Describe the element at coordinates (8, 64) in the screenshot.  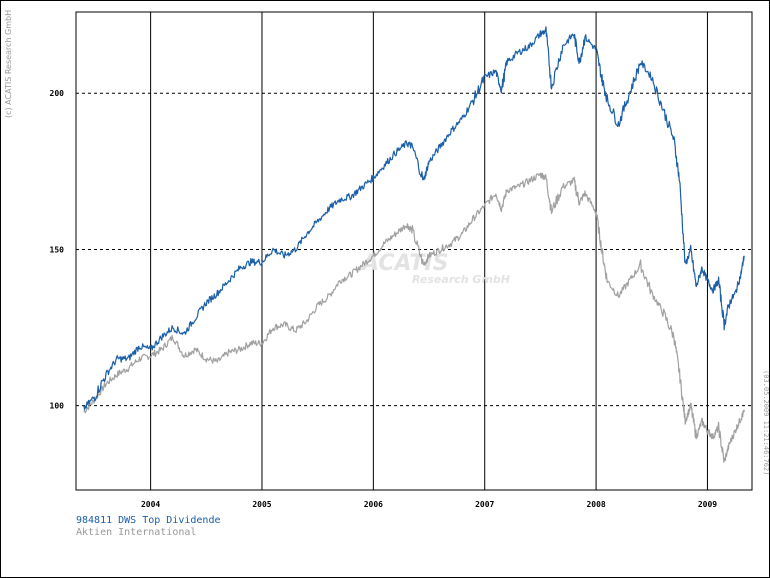
I see `copyright-label: (c) ACATIS Research GmbH` at that location.